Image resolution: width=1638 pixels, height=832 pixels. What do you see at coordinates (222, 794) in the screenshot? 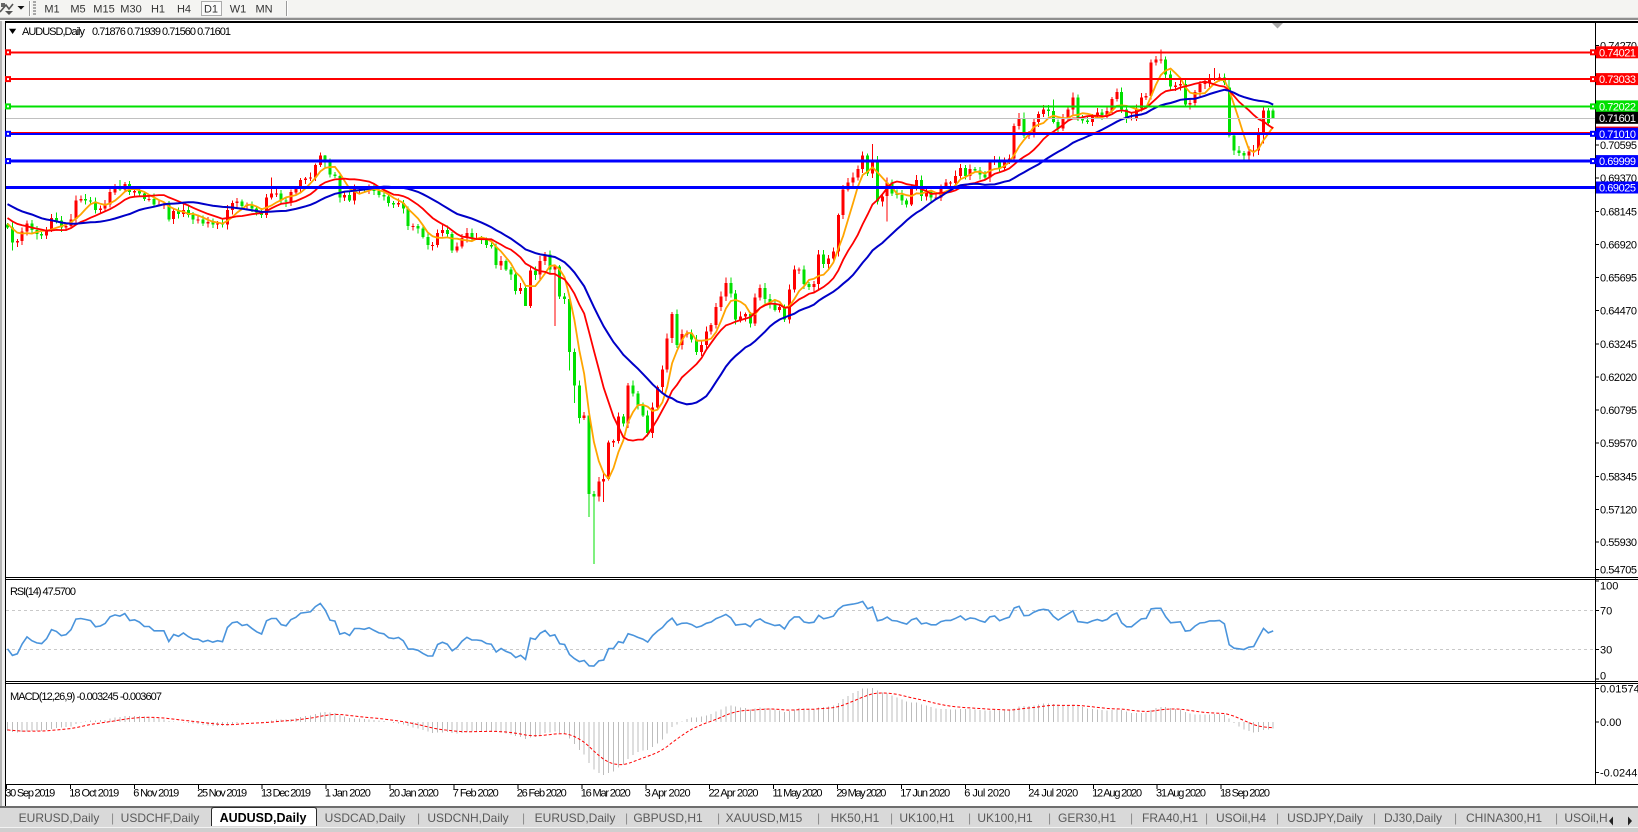
I see `svg-text: 25 Nov 2019` at bounding box center [222, 794].